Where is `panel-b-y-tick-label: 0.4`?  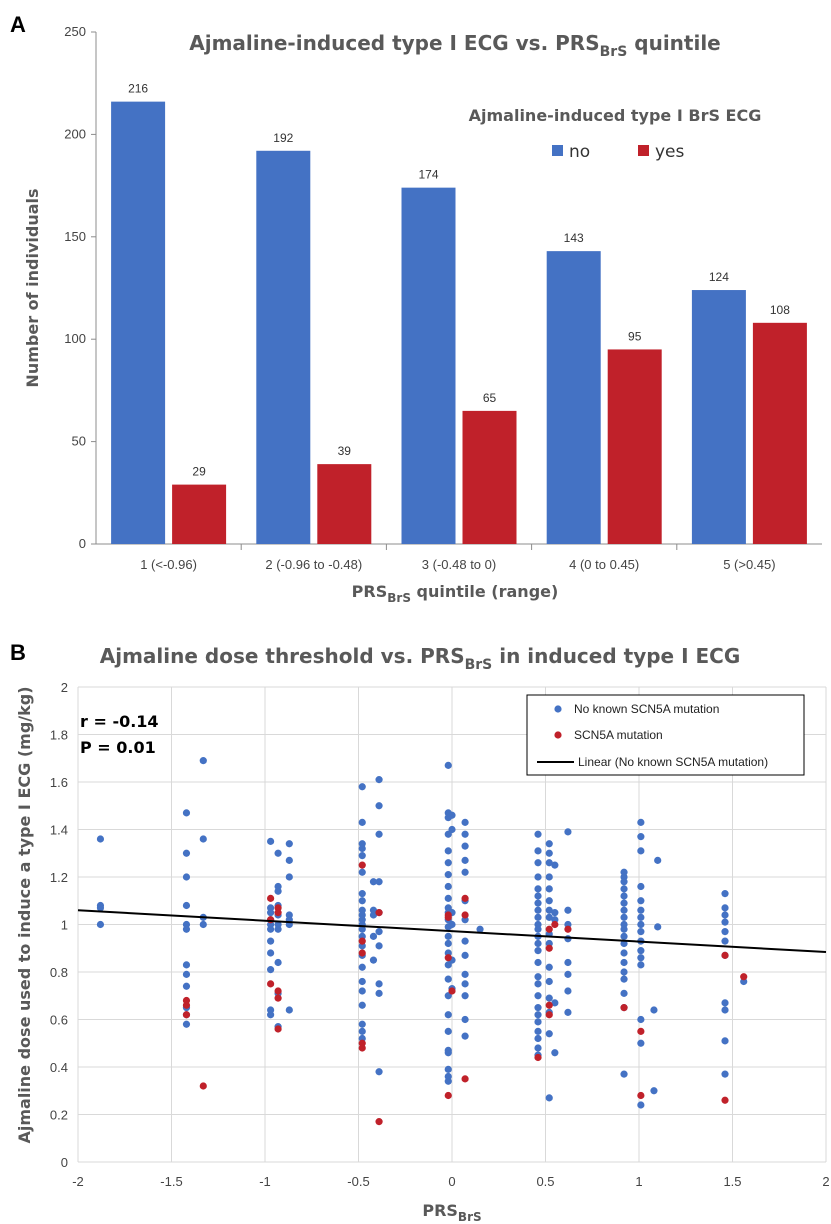 panel-b-y-tick-label: 0.4 is located at coordinates (59, 1067).